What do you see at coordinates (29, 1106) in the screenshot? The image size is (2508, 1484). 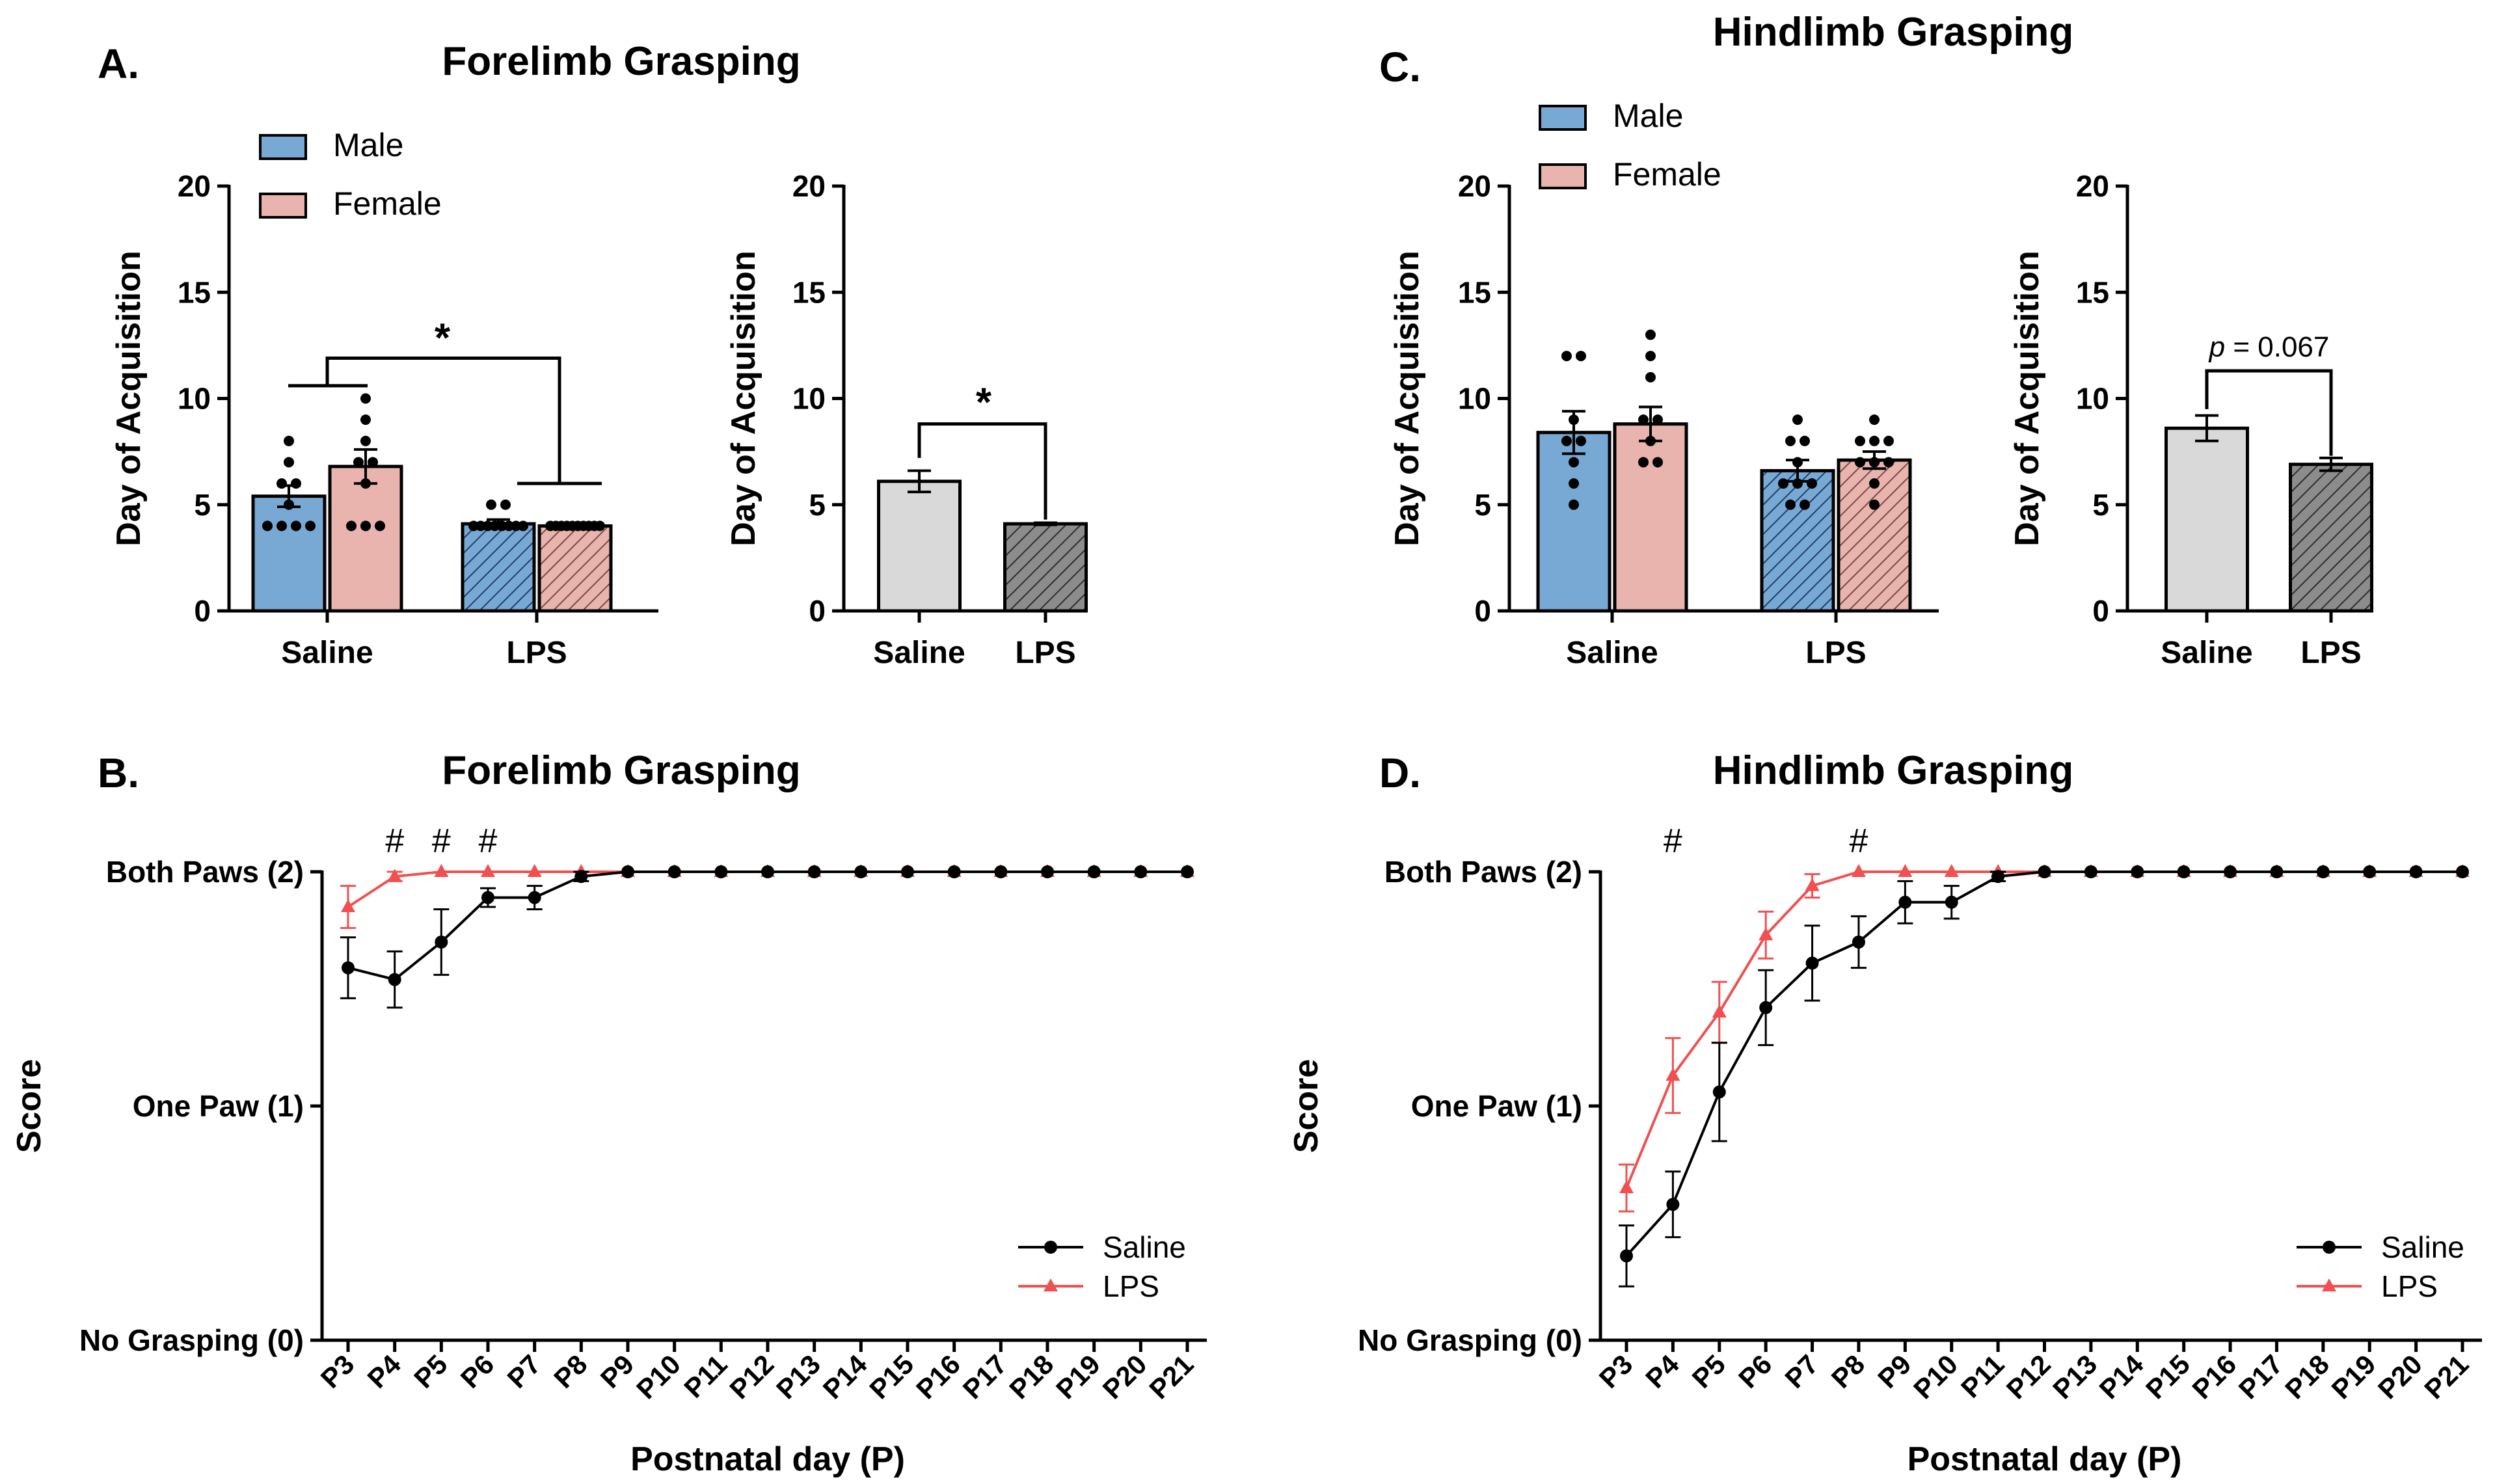 I see `y-axis-label: Score` at bounding box center [29, 1106].